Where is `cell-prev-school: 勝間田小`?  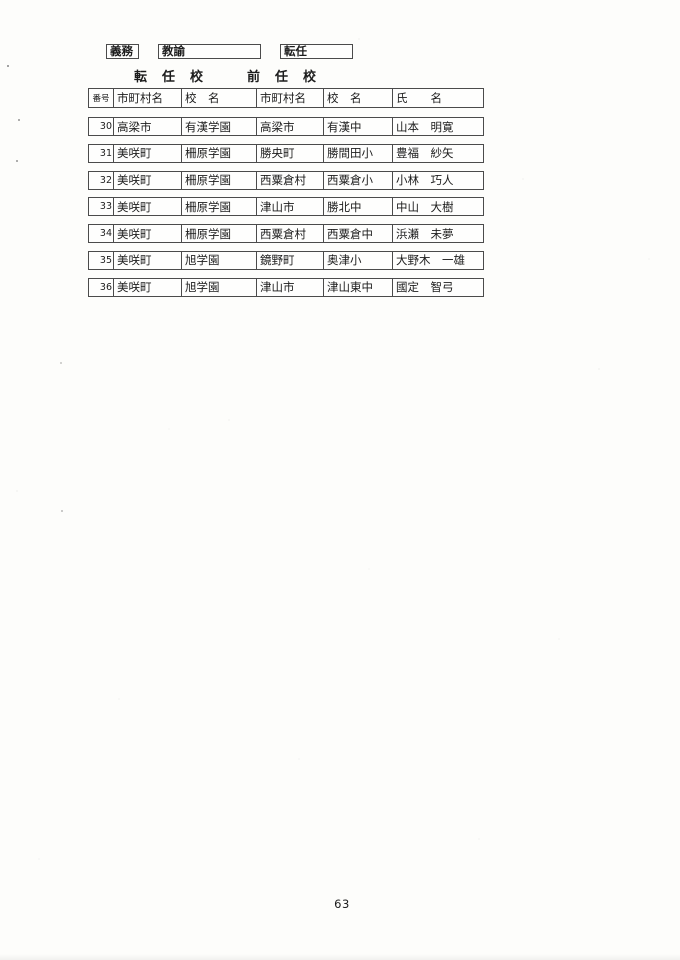
cell-prev-school: 勝間田小 is located at coordinates (358, 153).